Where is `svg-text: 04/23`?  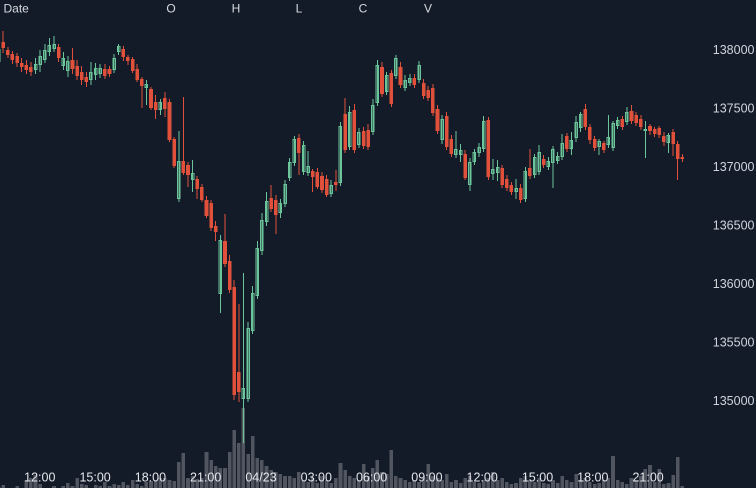
svg-text: 04/23 is located at coordinates (260, 478).